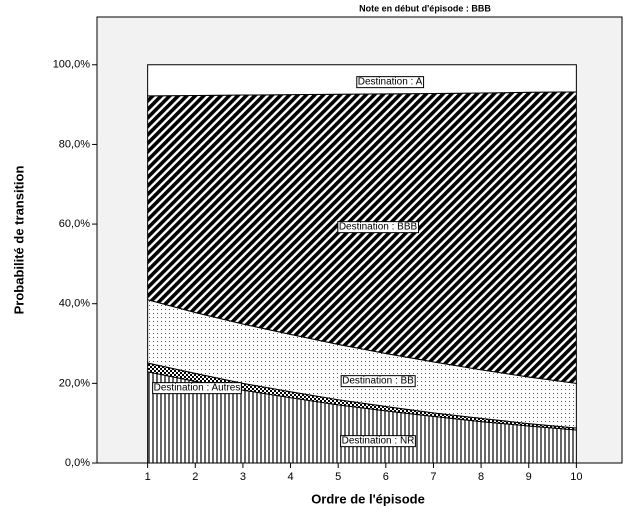  I want to click on x-tick-label: 6, so click(386, 477).